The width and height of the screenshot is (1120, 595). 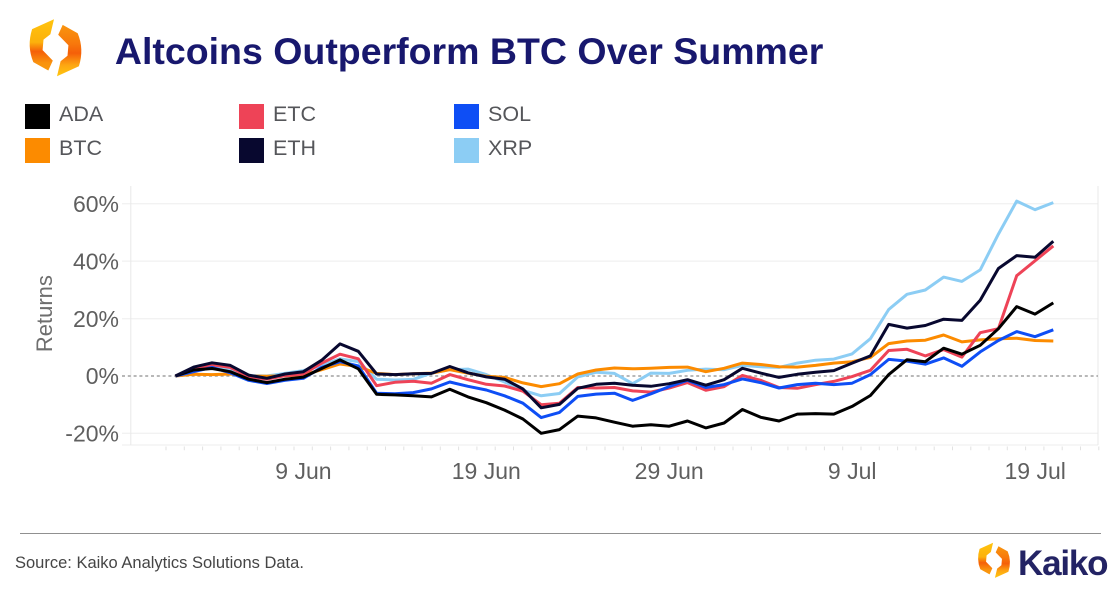 What do you see at coordinates (1035, 471) in the screenshot?
I see `svg-text: 19 Jul` at bounding box center [1035, 471].